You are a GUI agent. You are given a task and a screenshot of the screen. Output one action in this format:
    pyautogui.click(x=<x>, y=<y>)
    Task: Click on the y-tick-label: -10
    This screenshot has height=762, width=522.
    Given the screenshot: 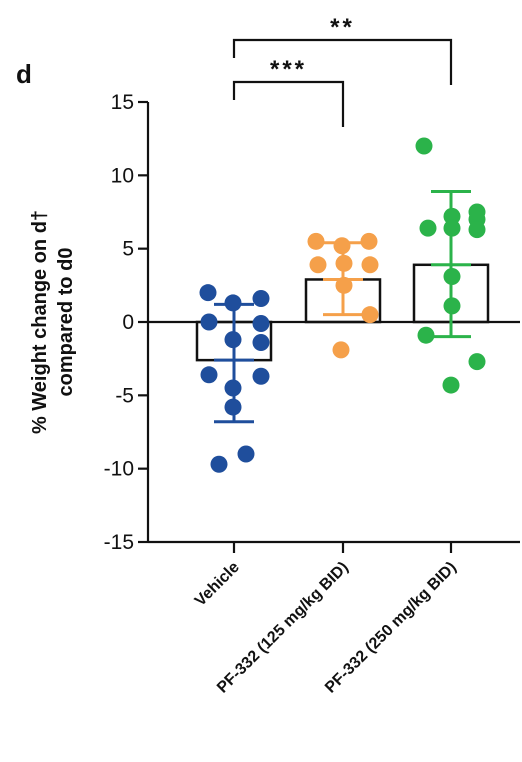 What is the action you would take?
    pyautogui.click(x=119, y=469)
    